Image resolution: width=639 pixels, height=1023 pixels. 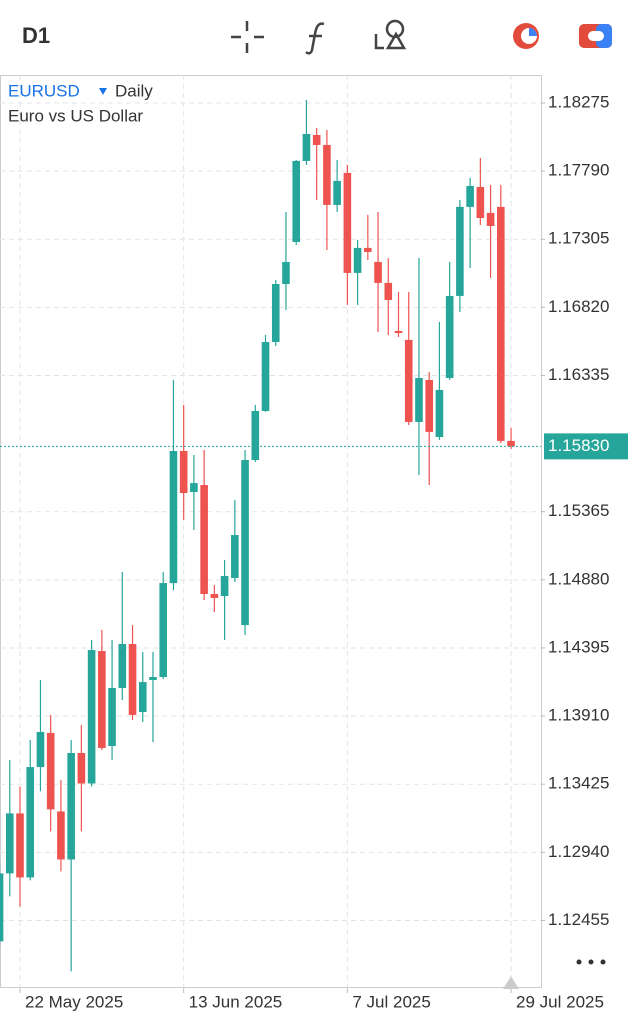 I want to click on y-tick-label: 1.16335, so click(x=578, y=374).